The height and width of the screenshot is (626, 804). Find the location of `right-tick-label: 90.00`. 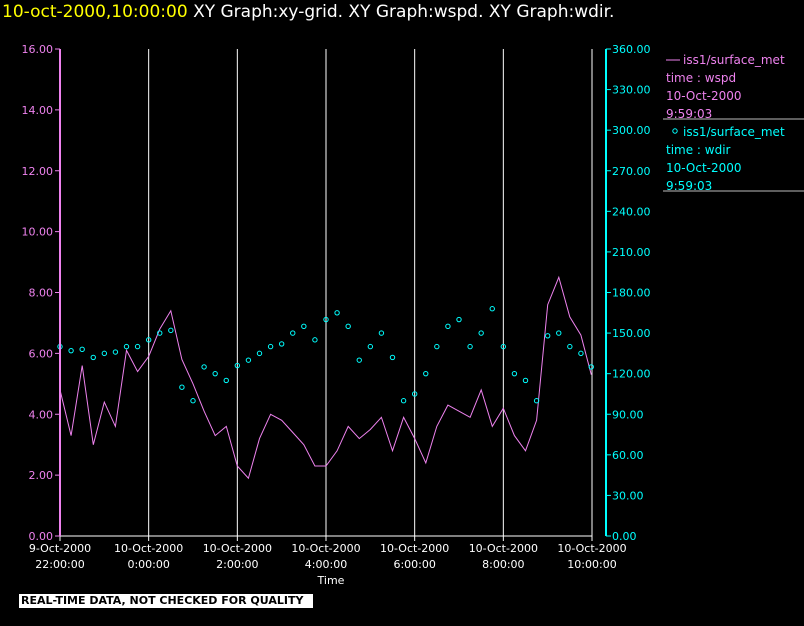

right-tick-label: 90.00 is located at coordinates (628, 414).